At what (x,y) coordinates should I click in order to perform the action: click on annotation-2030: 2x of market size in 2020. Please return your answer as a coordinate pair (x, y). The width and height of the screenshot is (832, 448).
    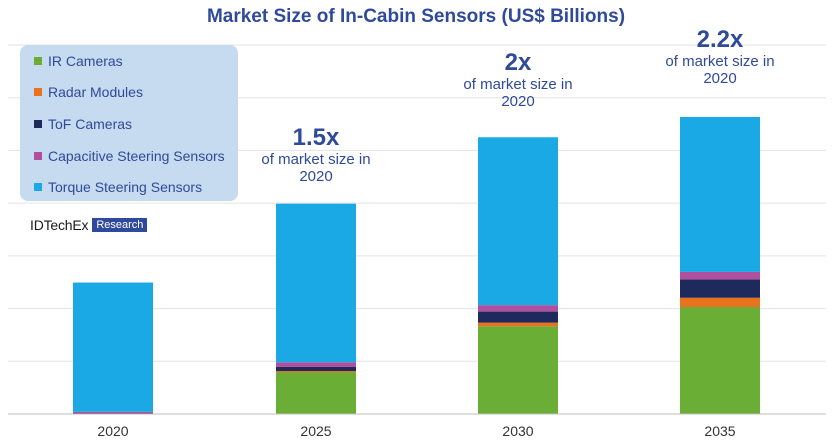
    Looking at the image, I should click on (518, 80).